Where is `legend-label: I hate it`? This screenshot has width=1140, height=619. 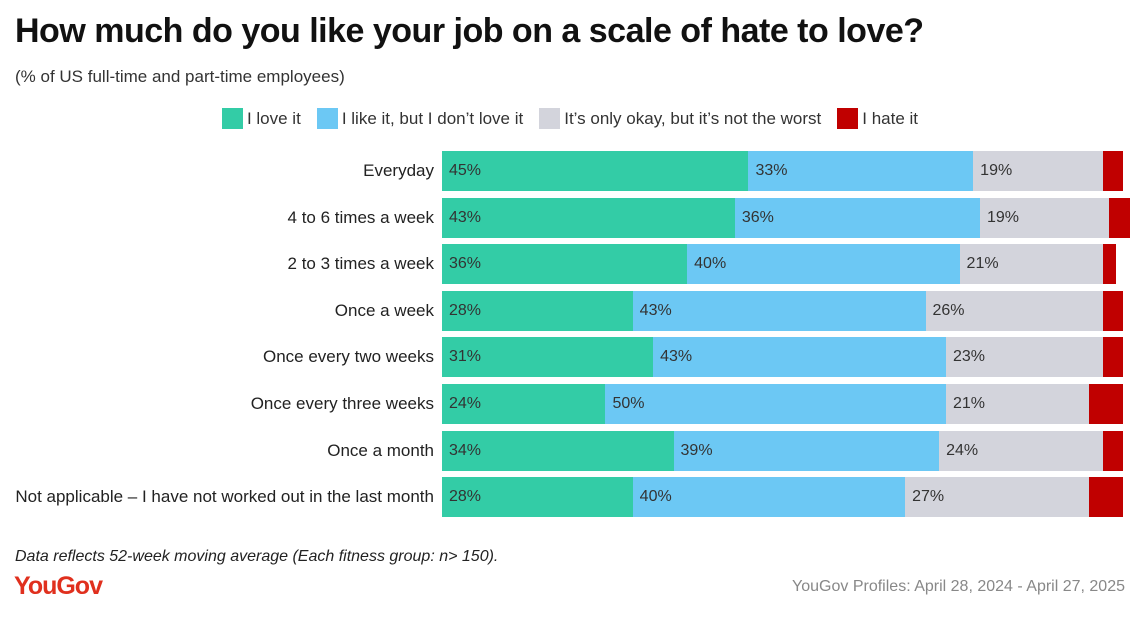
legend-label: I hate it is located at coordinates (890, 118).